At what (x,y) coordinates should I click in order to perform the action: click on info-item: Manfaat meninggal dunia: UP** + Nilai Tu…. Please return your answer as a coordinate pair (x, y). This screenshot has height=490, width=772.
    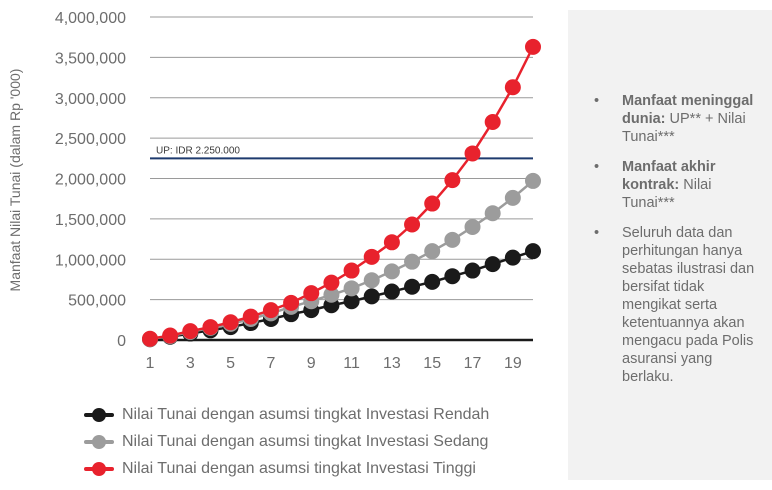
    Looking at the image, I should click on (670, 119).